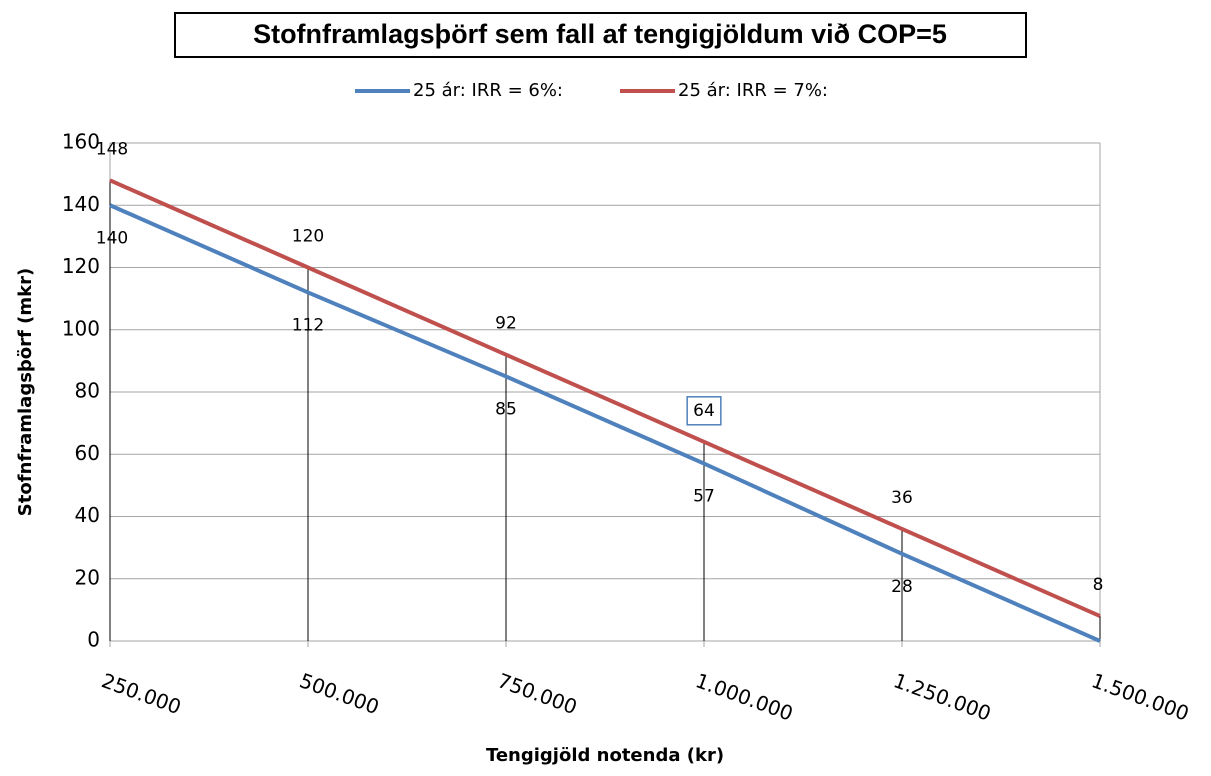  What do you see at coordinates (942, 696) in the screenshot?
I see `x-tick-label: 1.250.000` at bounding box center [942, 696].